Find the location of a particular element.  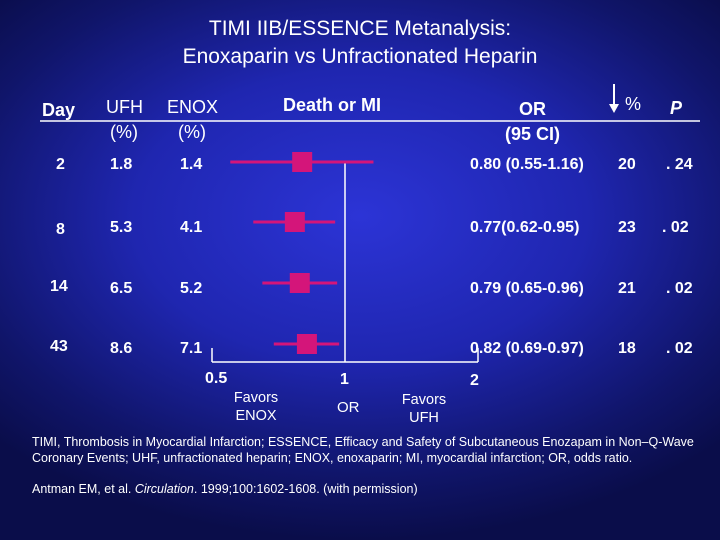

row-ufh: 5.3 is located at coordinates (121, 227).